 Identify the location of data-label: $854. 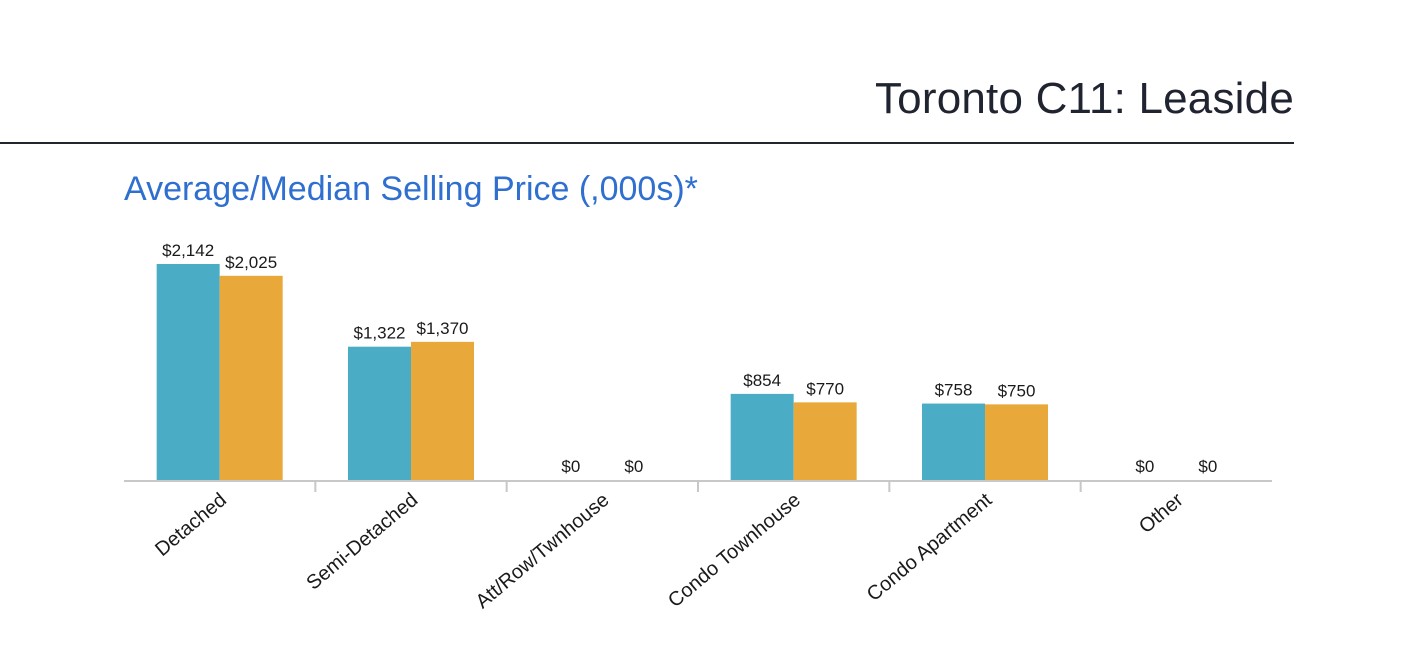
(762, 380).